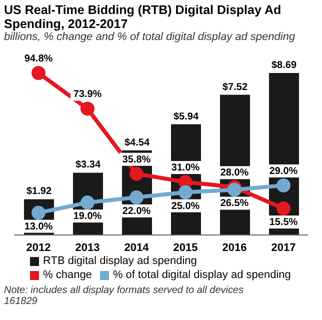 The width and height of the screenshot is (322, 320). I want to click on data-label: 29.0%, so click(283, 171).